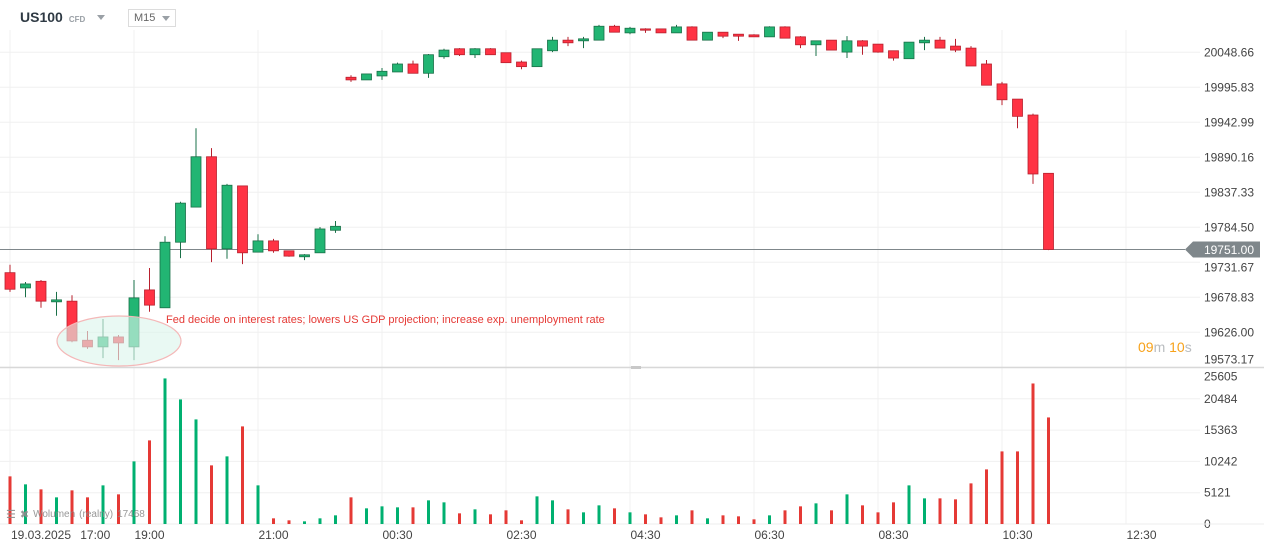 This screenshot has width=1264, height=549. What do you see at coordinates (41, 535) in the screenshot?
I see `x-tick-label: 19.03.2025` at bounding box center [41, 535].